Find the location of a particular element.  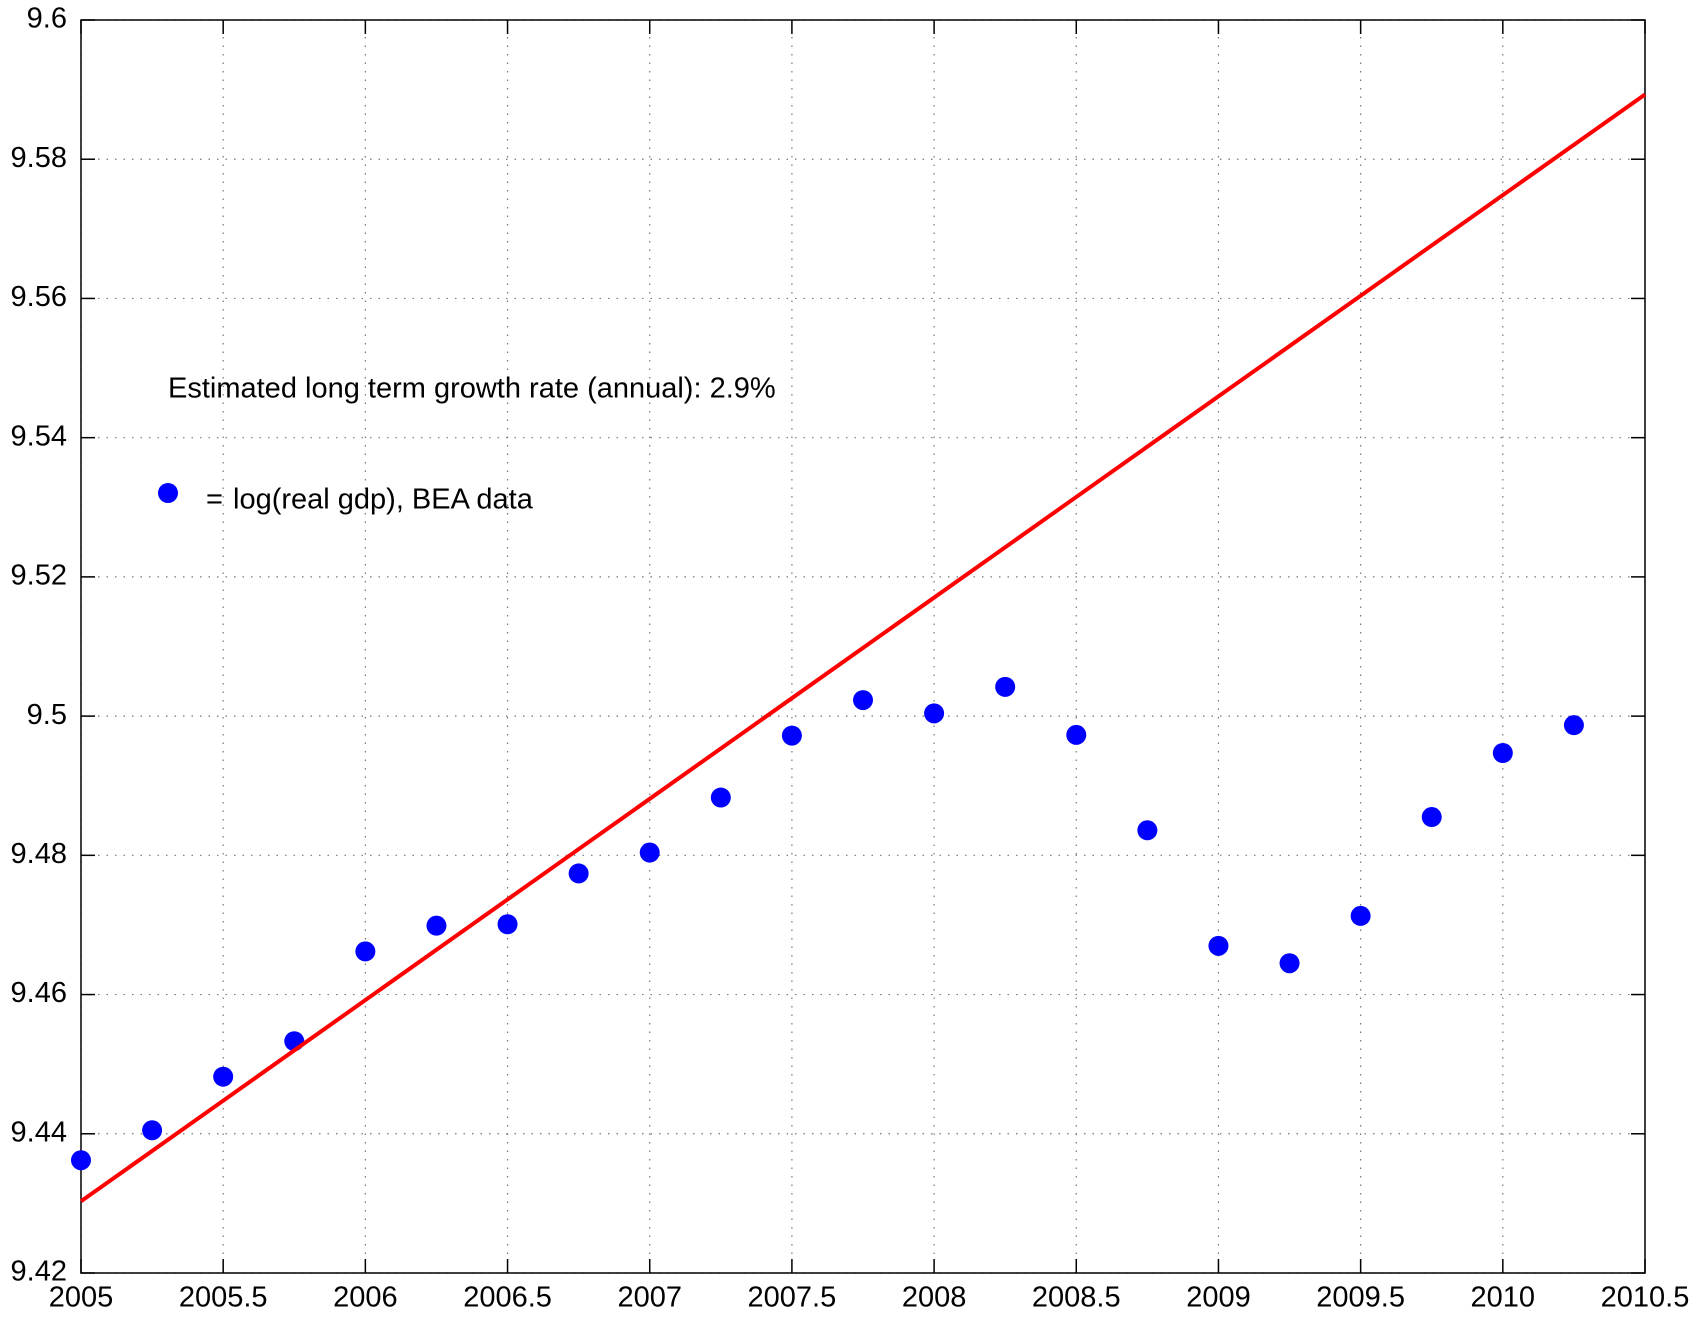

y-tick-label: 9.44 is located at coordinates (39, 1132).